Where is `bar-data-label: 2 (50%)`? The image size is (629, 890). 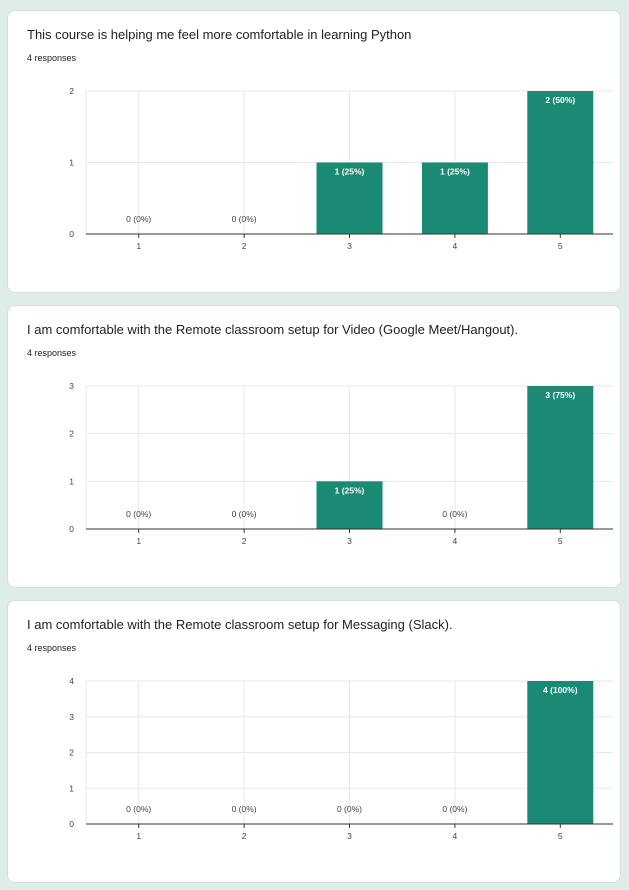 bar-data-label: 2 (50%) is located at coordinates (560, 100).